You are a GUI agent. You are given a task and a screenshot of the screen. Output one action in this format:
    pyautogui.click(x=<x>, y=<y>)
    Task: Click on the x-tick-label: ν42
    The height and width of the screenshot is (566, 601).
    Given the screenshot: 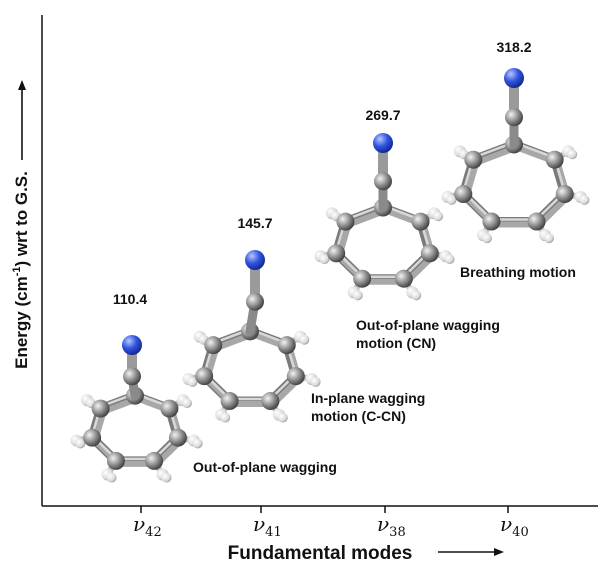 What is the action you would take?
    pyautogui.click(x=147, y=526)
    